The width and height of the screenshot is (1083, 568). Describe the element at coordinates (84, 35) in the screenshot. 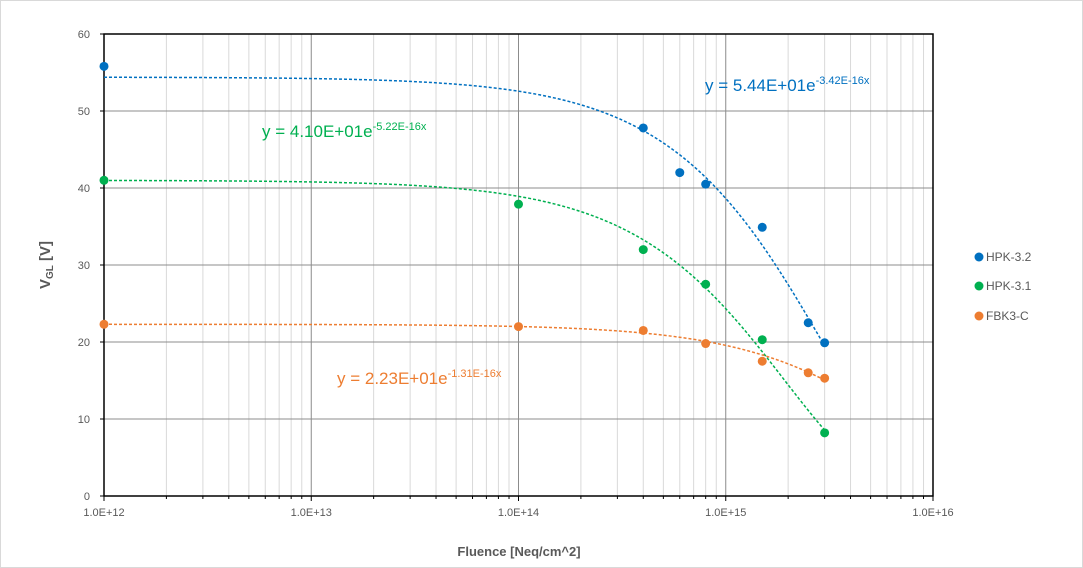

I see `y-tick-label: 60` at that location.